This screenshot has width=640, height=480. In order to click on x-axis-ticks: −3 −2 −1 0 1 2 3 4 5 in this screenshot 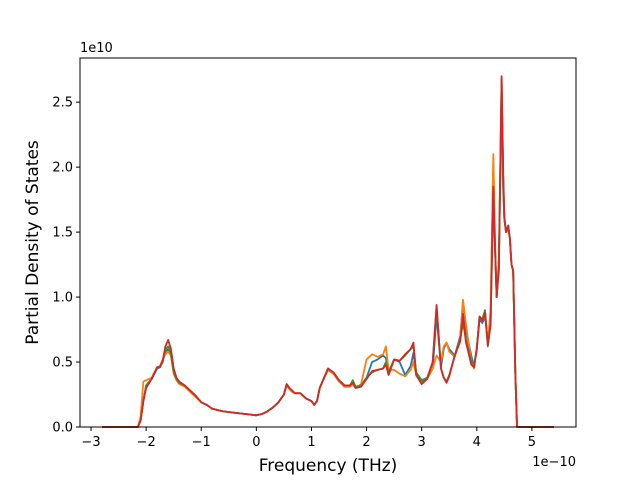, I will do `click(308, 438)`.